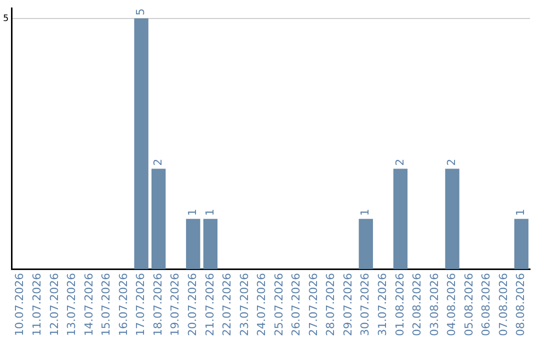 The image size is (540, 340). I want to click on x-tick-label: 11.07.2026, so click(37, 304).